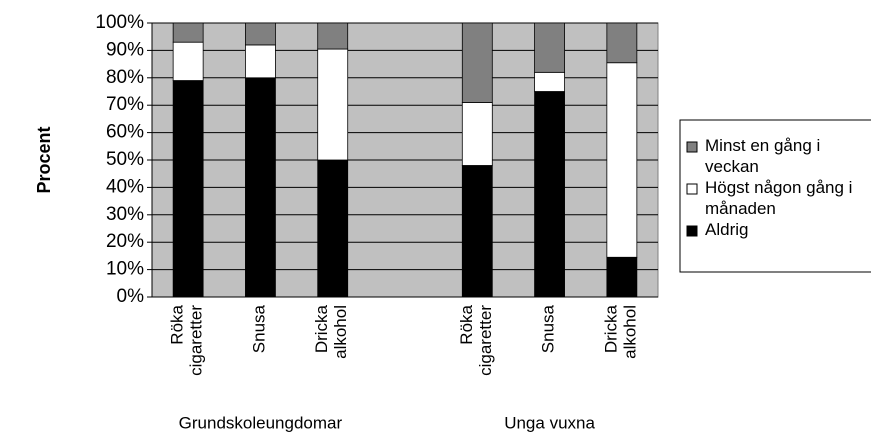  What do you see at coordinates (125, 104) in the screenshot?
I see `y-tick-label: 70%` at bounding box center [125, 104].